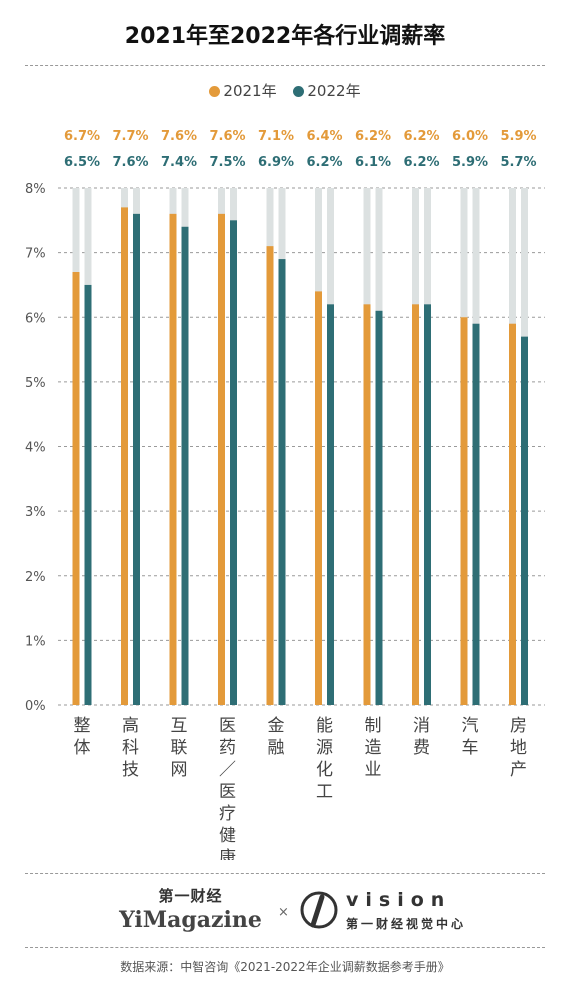 This screenshot has height=1000, width=570. Describe the element at coordinates (518, 748) in the screenshot. I see `category-label: 地` at that location.